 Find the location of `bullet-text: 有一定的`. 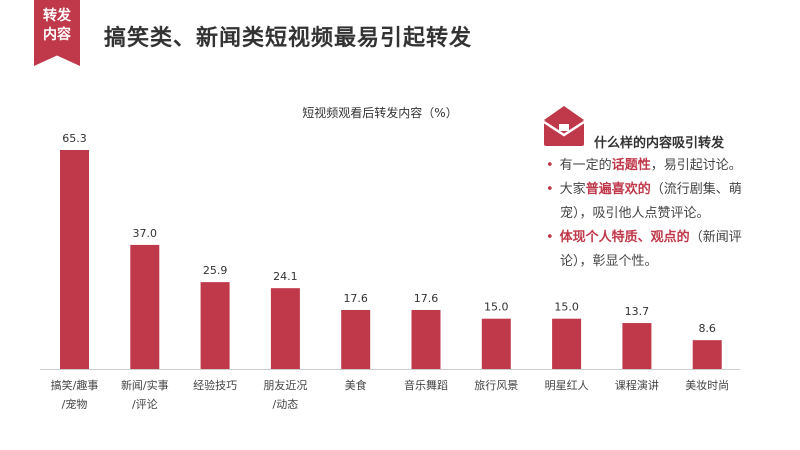

bullet-text: 有一定的 is located at coordinates (585, 165).